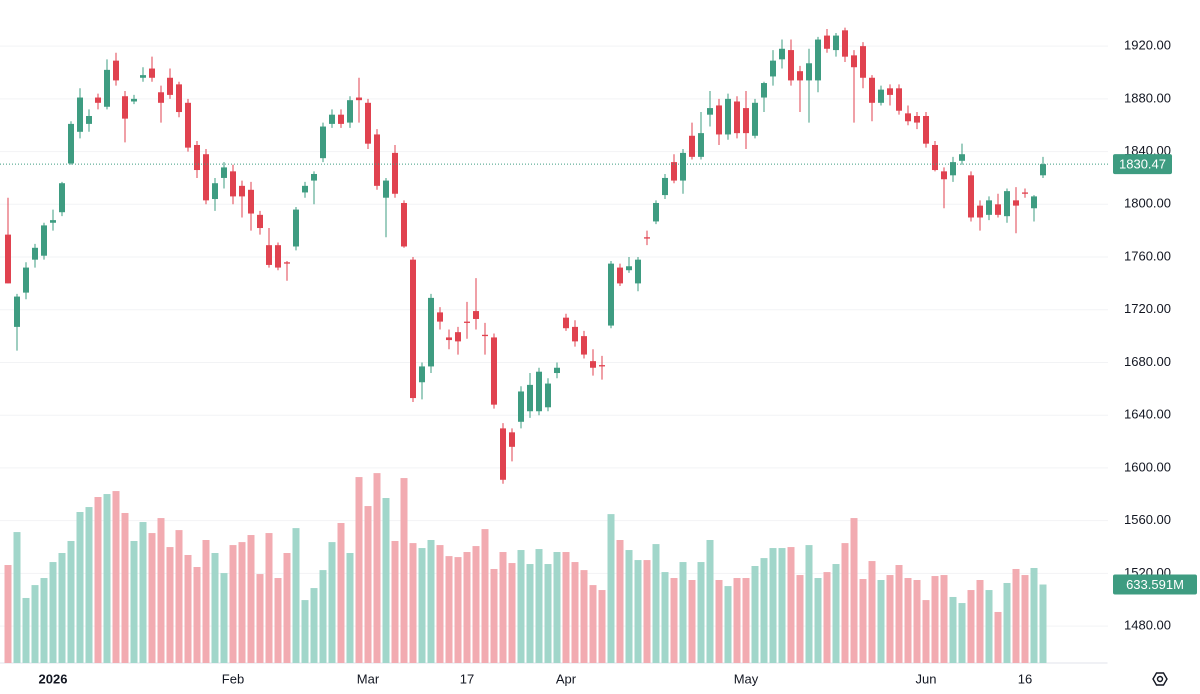 Image resolution: width=1200 pixels, height=694 pixels. I want to click on last-price-label: 1830.47, so click(1142, 164).